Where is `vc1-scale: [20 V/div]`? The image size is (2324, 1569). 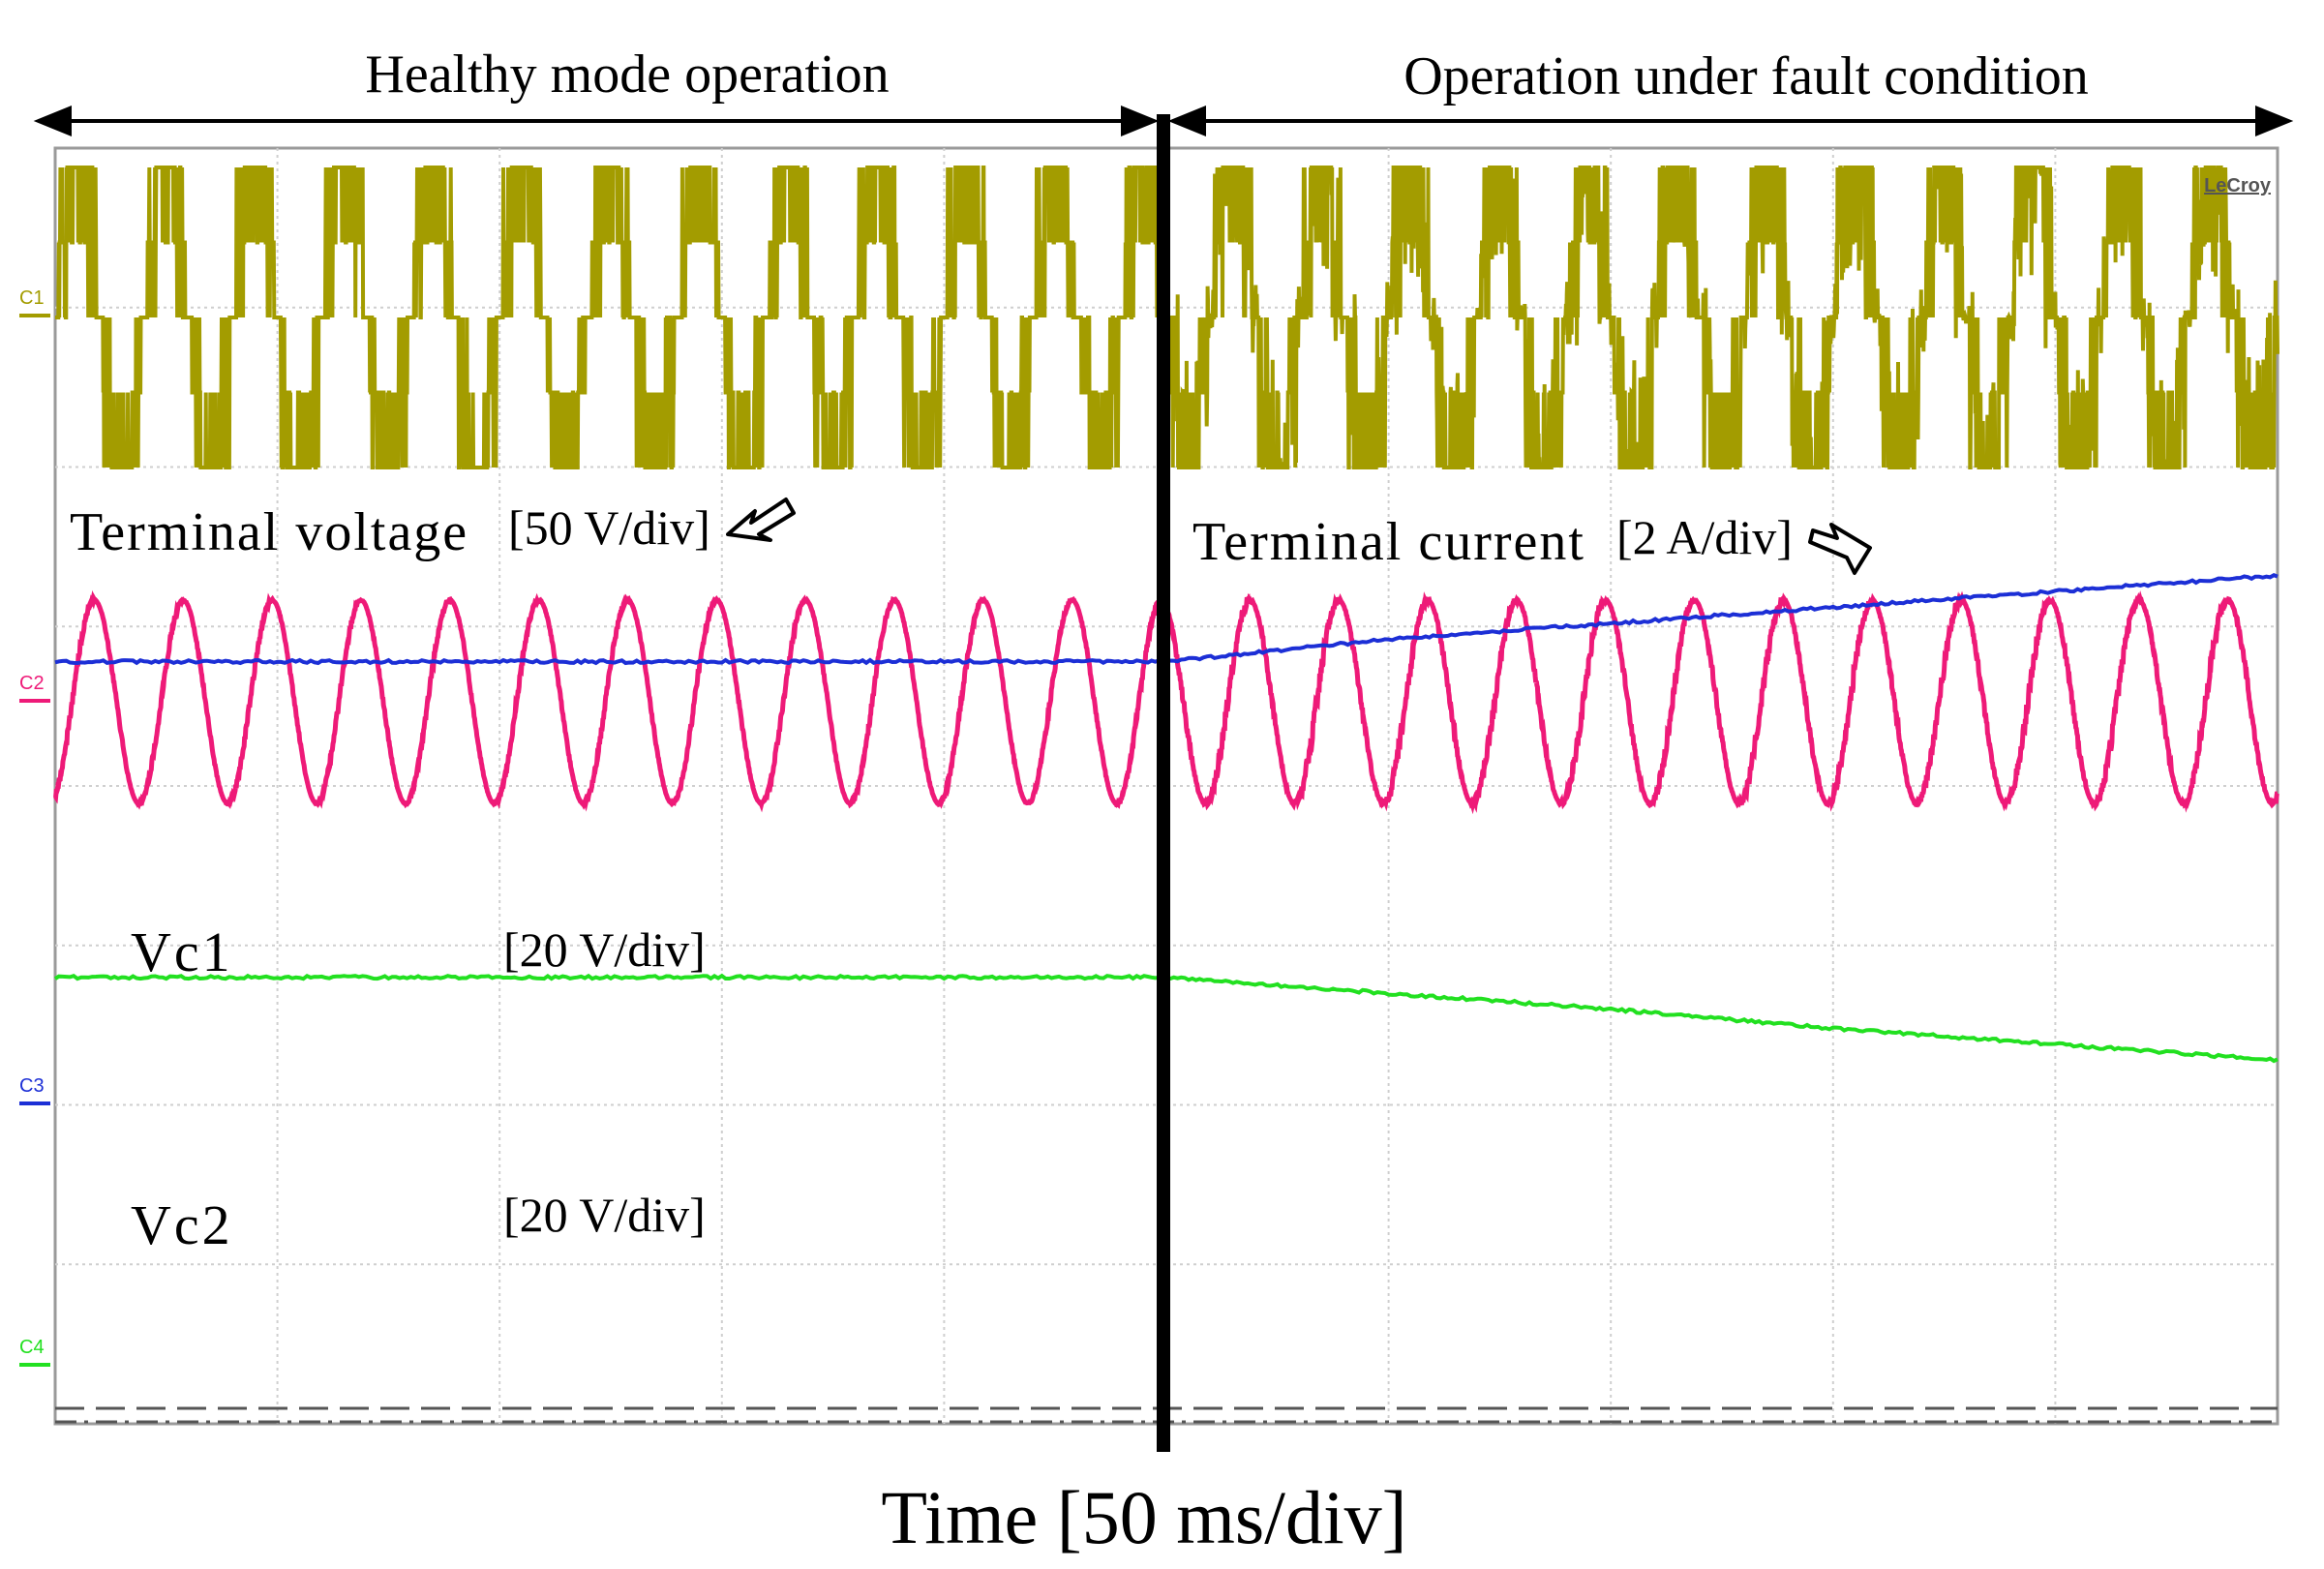 vc1-scale: [20 V/div] is located at coordinates (604, 949).